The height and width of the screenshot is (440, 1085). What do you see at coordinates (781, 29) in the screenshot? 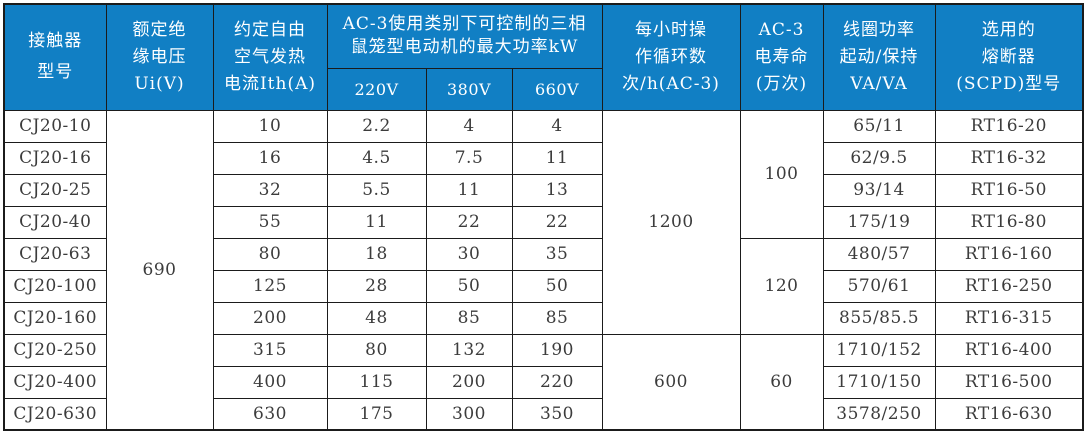
I see `header-life-line1: AC-3` at bounding box center [781, 29].